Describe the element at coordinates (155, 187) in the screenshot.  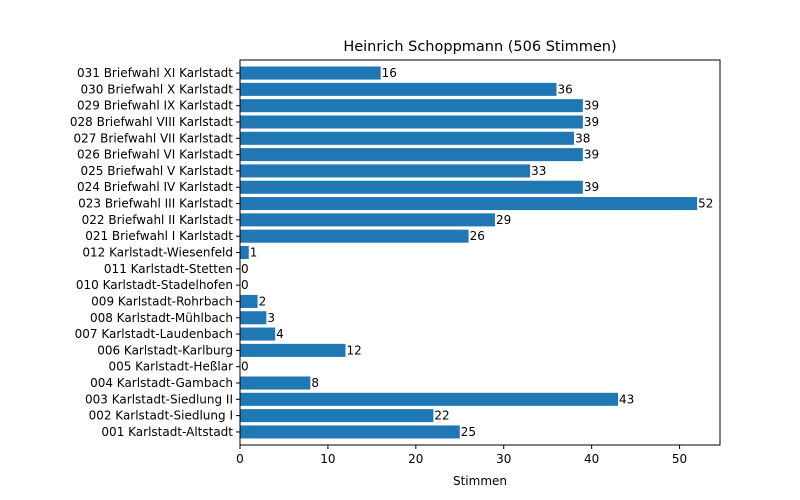
I see `y-tick-label: 024 Briefwahl IV Karlstadt` at that location.